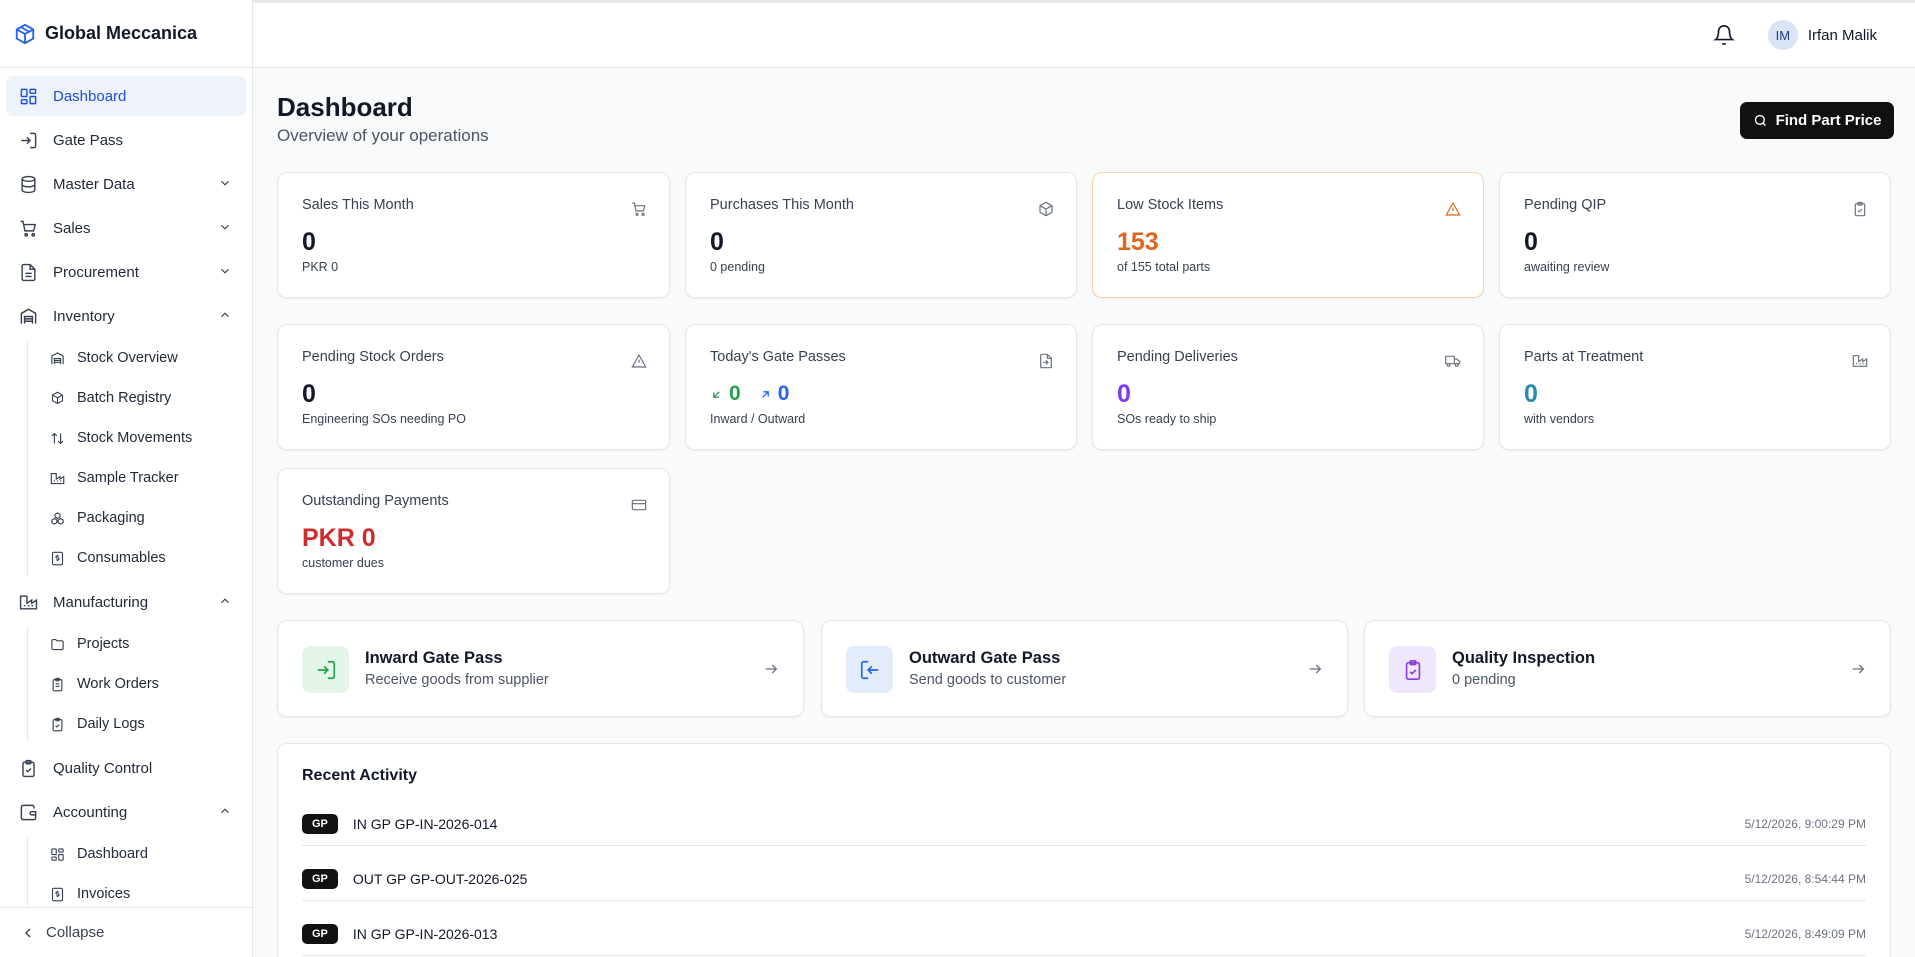  What do you see at coordinates (1805, 878) in the screenshot?
I see `activity-time: 5/12/2026, 8:54:44 PM` at bounding box center [1805, 878].